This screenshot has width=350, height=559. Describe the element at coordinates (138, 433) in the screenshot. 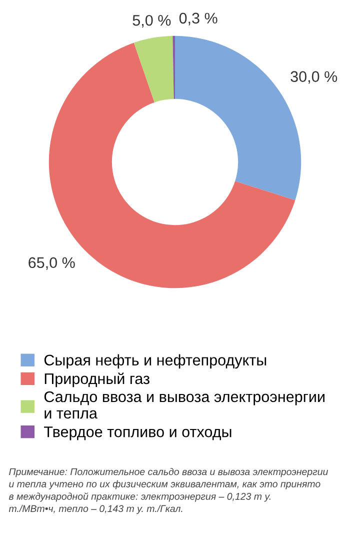

I see `legend-label: Твердое топливо и отходы` at that location.